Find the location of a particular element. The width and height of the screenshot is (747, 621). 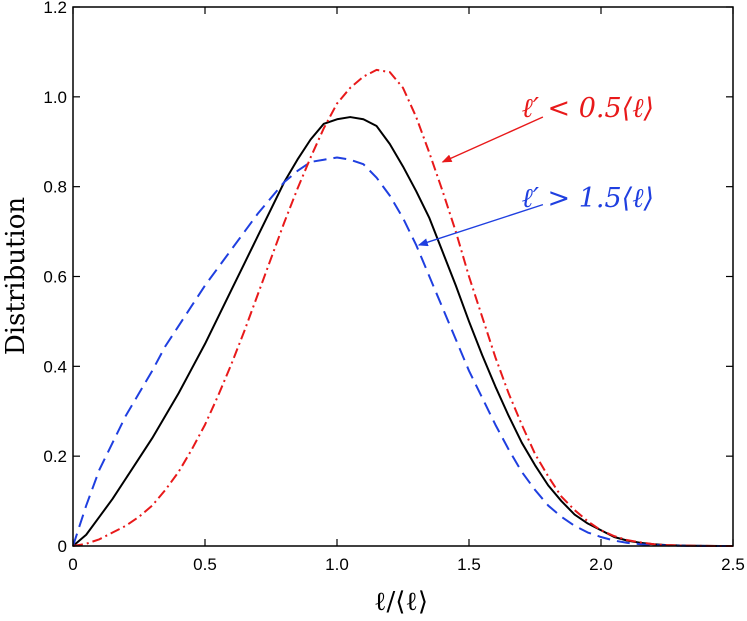

x-tick-label: 1.0 is located at coordinates (337, 564).